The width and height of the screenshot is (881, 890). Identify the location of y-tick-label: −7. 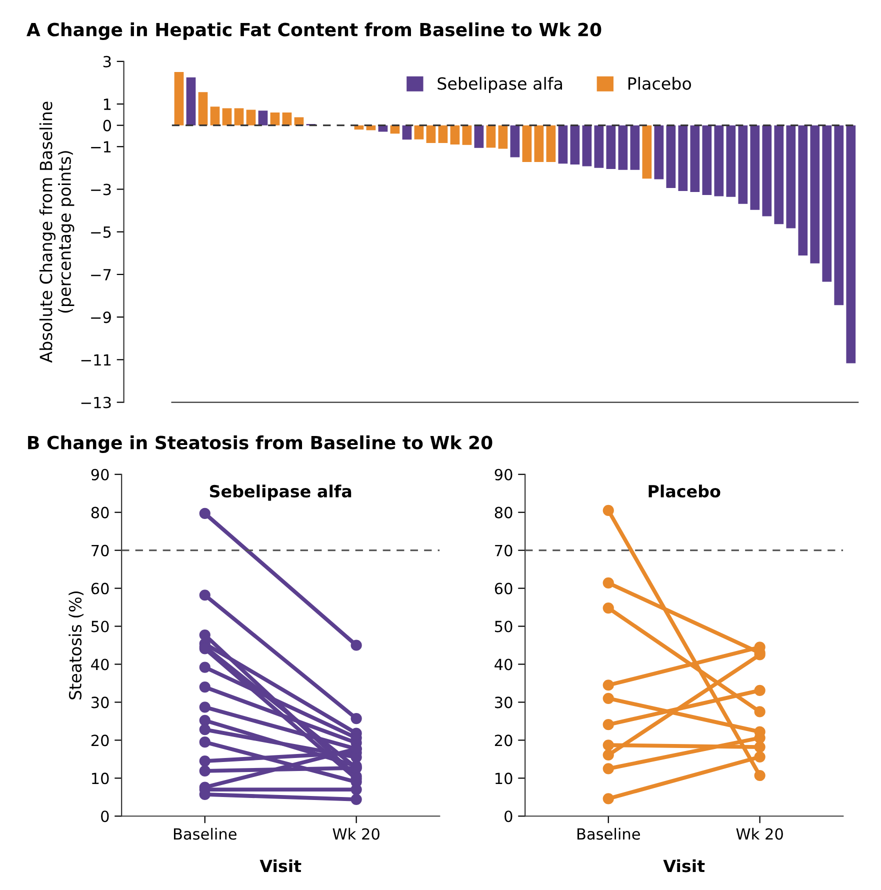
(101, 274).